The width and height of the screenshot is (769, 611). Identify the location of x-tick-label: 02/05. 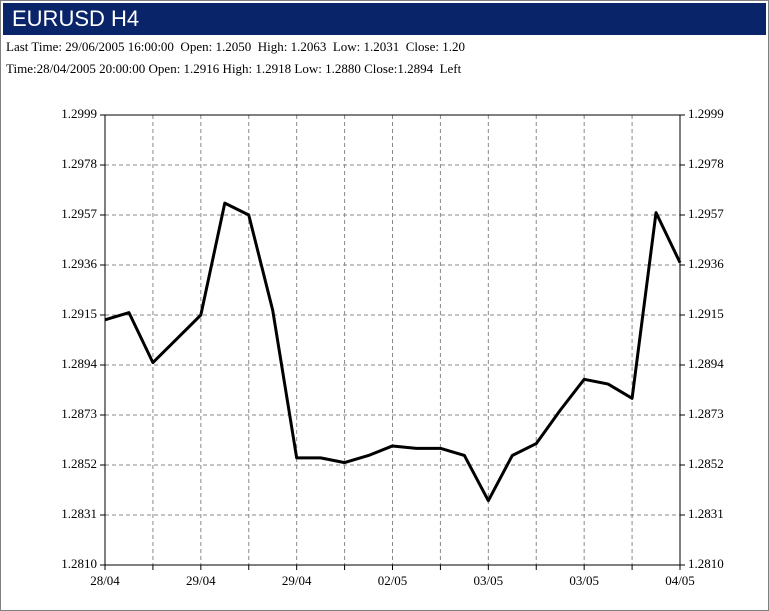
(393, 580).